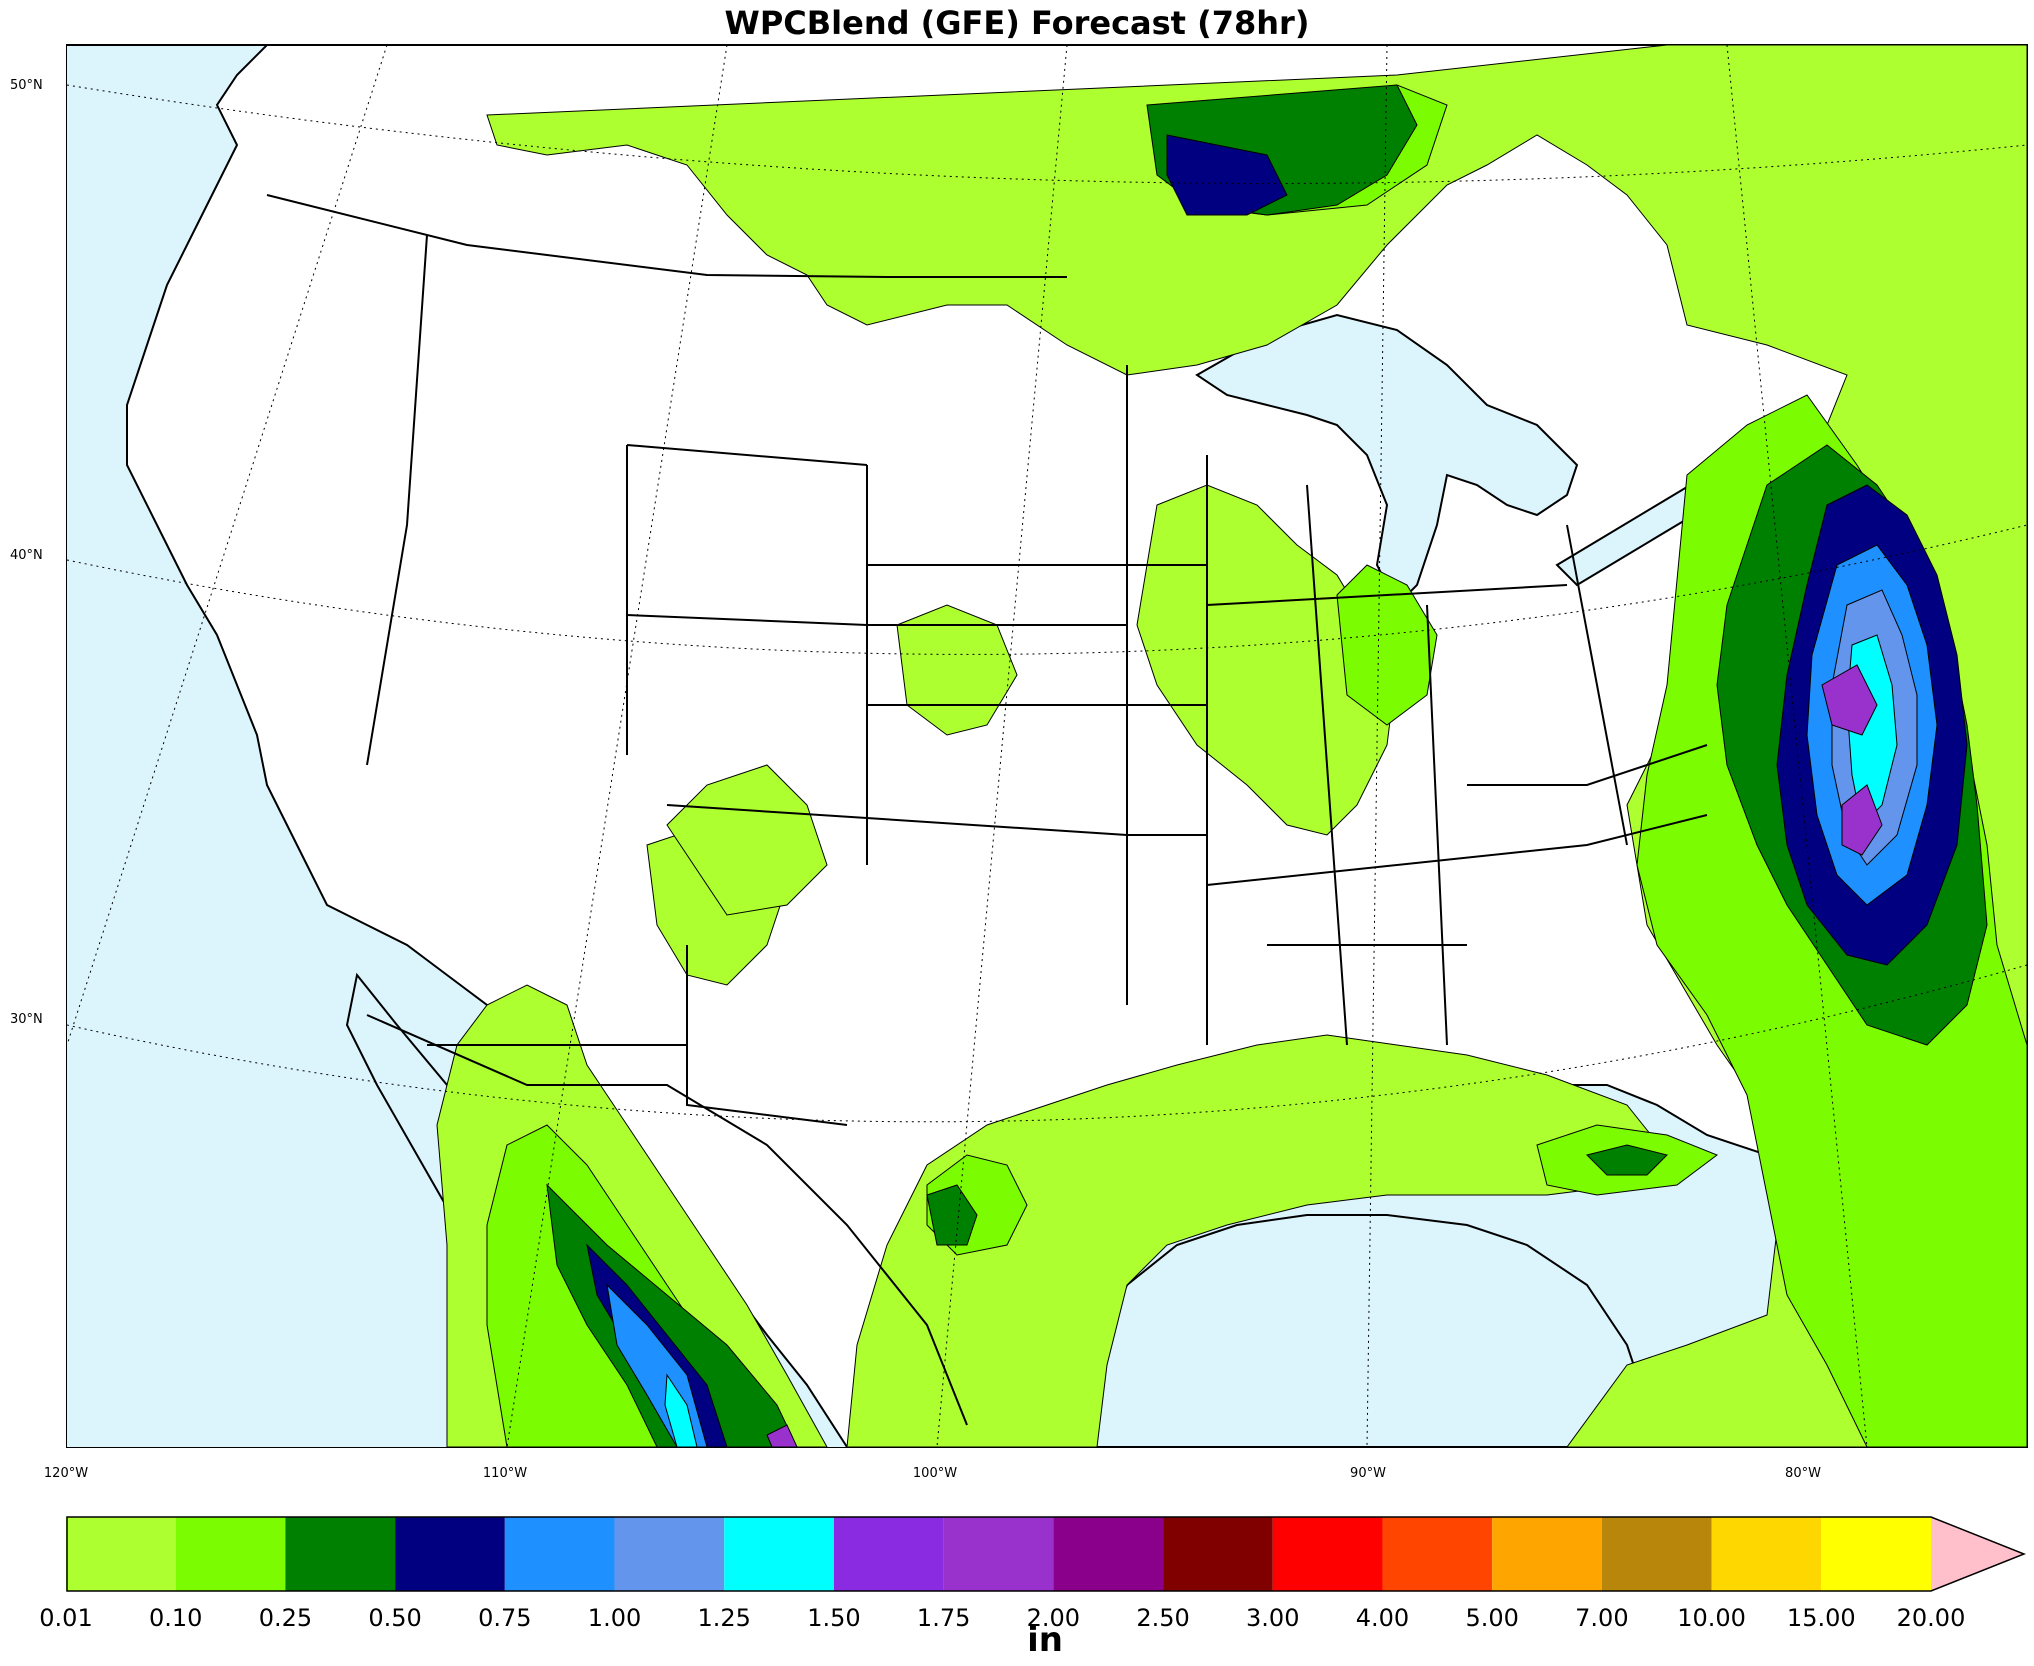 The image size is (2034, 1666). I want to click on colorbar-extend-arrow, so click(1977, 1554).